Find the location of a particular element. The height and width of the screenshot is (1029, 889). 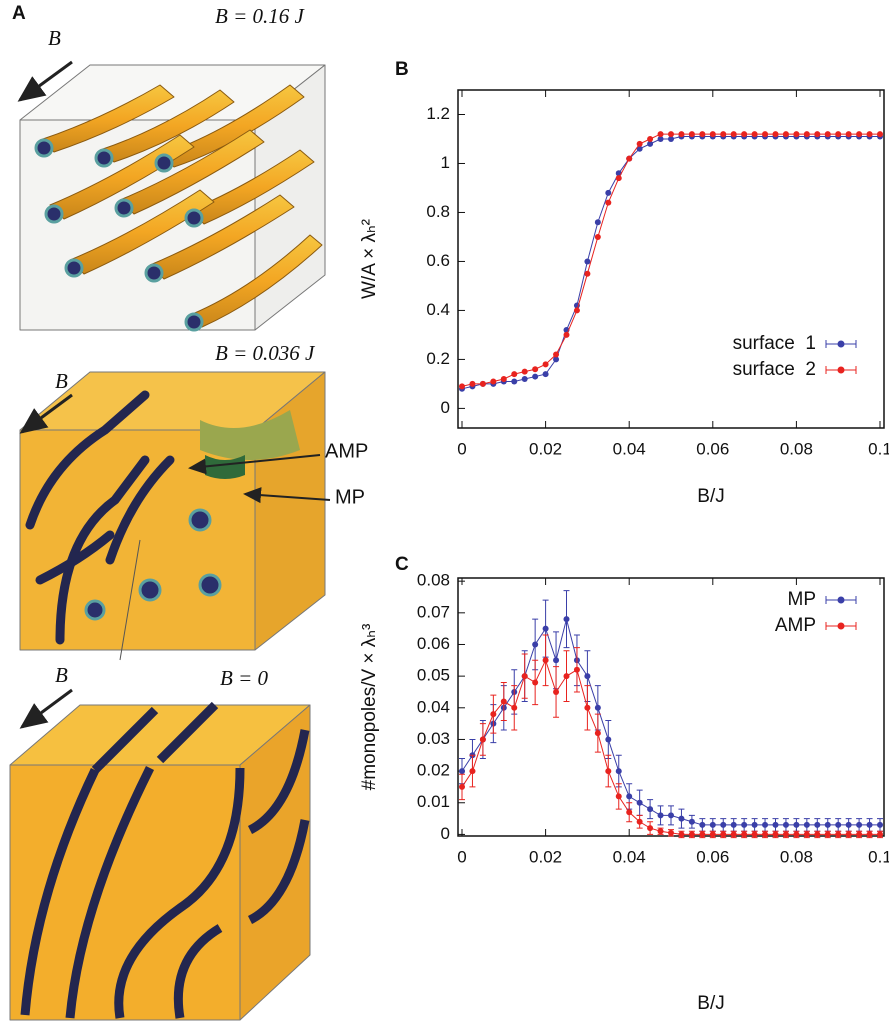

mp-label: MP is located at coordinates (350, 497).